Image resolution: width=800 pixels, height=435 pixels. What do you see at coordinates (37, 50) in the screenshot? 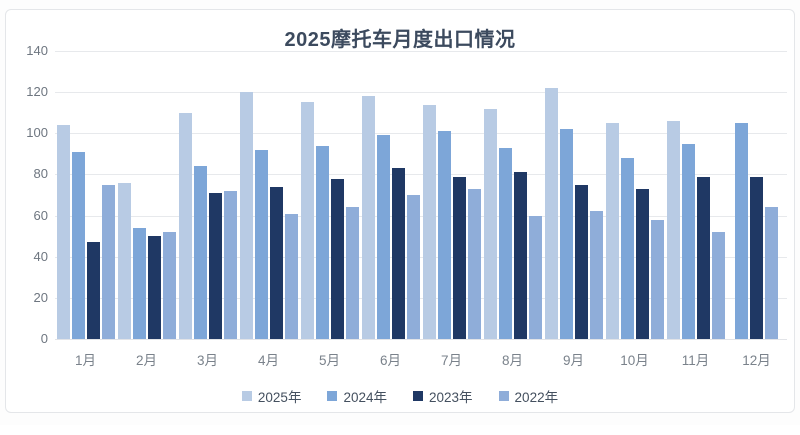
I see `y-axis-tick-label: 140` at bounding box center [37, 50].